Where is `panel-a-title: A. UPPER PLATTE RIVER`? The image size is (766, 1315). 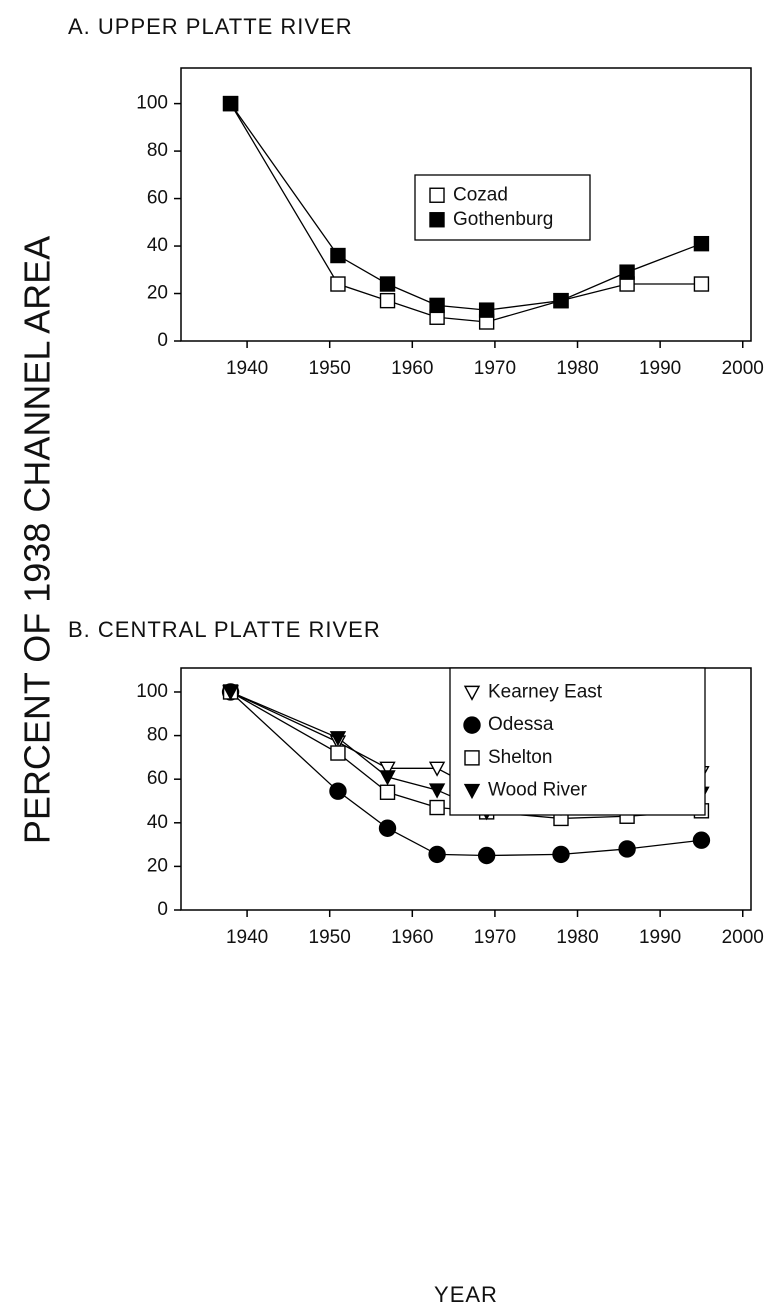 panel-a-title: A. UPPER PLATTE RIVER is located at coordinates (210, 26).